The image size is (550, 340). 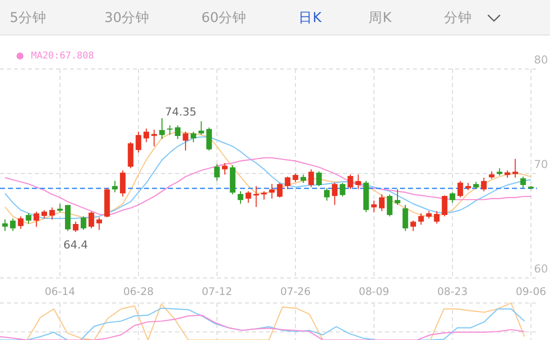 What do you see at coordinates (452, 292) in the screenshot?
I see `x-tick-label: 08-23` at bounding box center [452, 292].